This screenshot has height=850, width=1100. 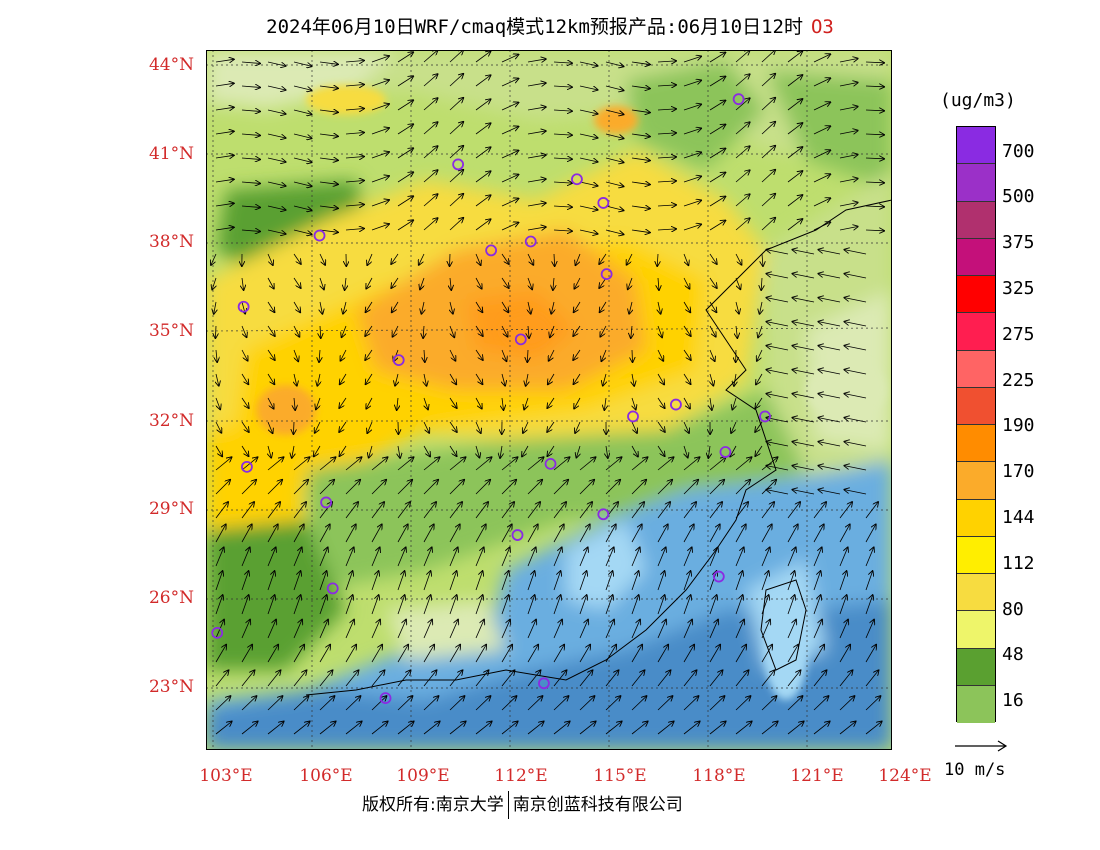 I want to click on legend-label-325: 325, so click(x=1018, y=288).